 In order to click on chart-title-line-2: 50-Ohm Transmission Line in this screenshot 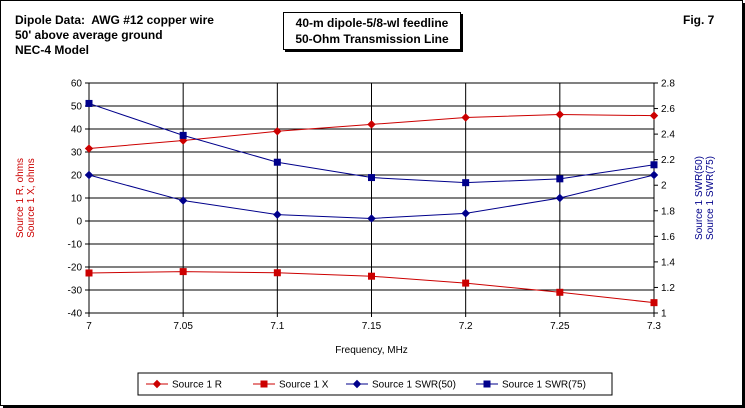, I will do `click(372, 39)`.